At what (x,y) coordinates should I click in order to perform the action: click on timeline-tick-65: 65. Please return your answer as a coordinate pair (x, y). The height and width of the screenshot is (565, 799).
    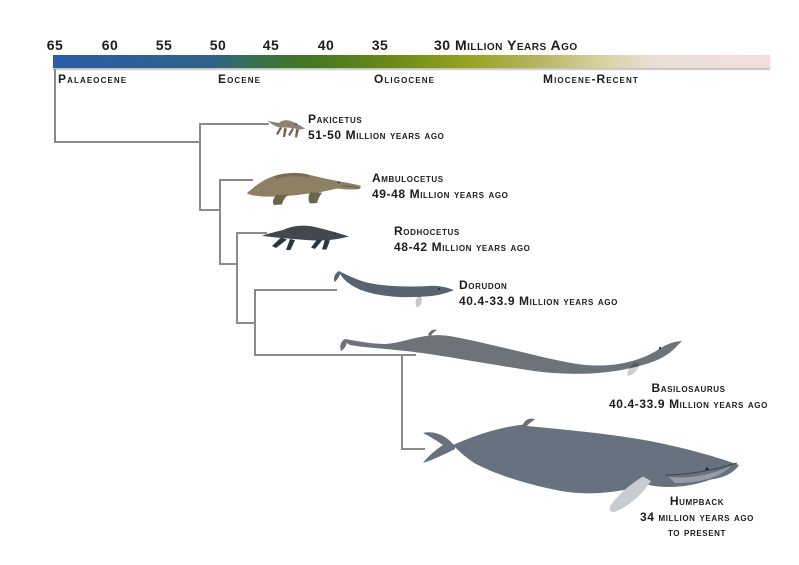
    Looking at the image, I should click on (55, 45).